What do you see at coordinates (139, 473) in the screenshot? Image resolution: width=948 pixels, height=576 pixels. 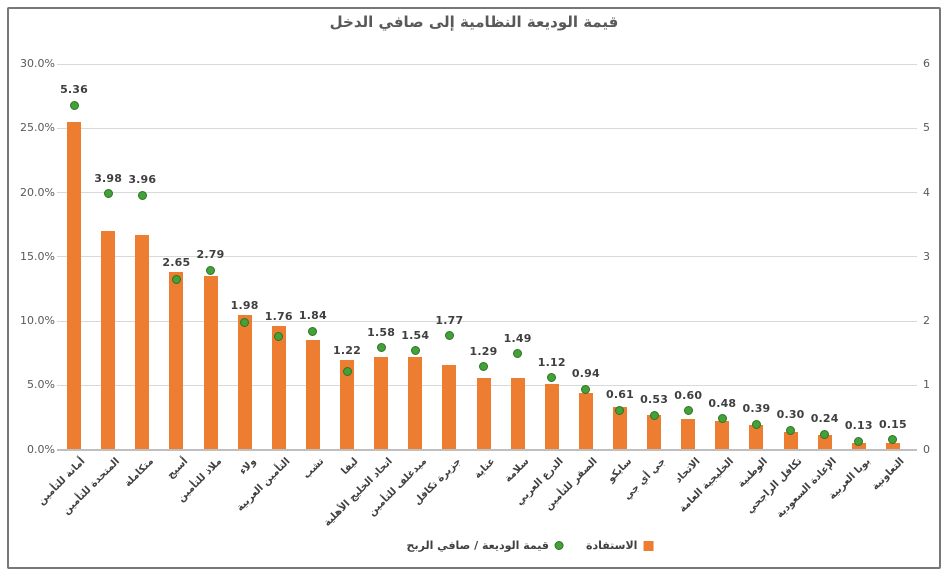 I see `x-axis-label-2: متكاملة` at bounding box center [139, 473].